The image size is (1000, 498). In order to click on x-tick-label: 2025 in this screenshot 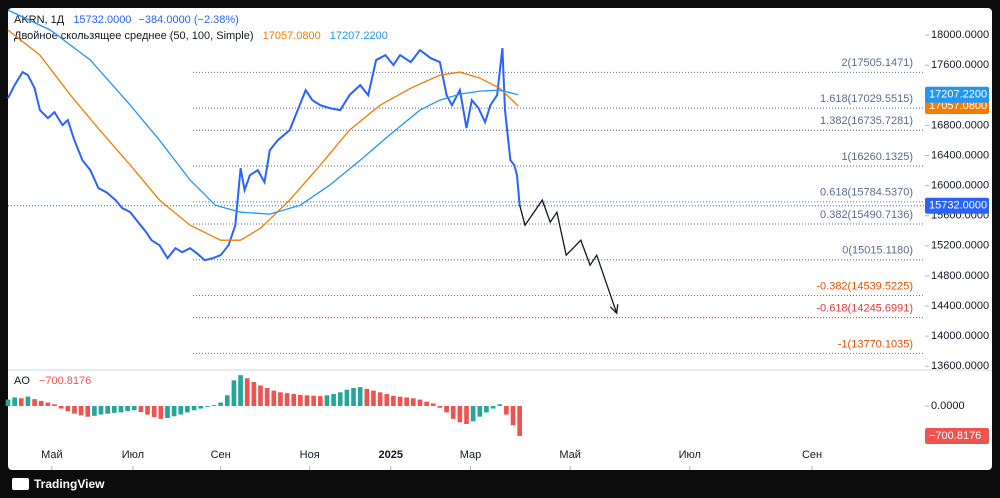, I will do `click(391, 455)`.